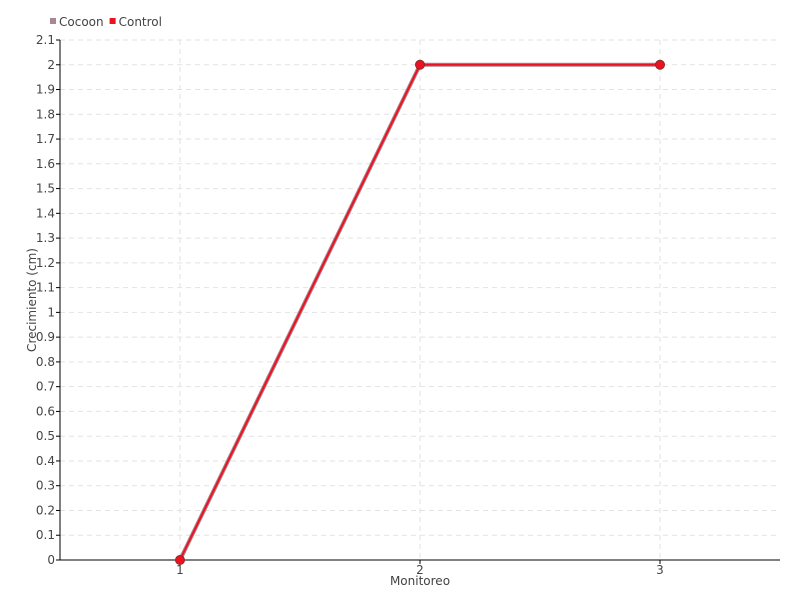  What do you see at coordinates (51, 65) in the screenshot?
I see `y-tick-label: 2` at bounding box center [51, 65].